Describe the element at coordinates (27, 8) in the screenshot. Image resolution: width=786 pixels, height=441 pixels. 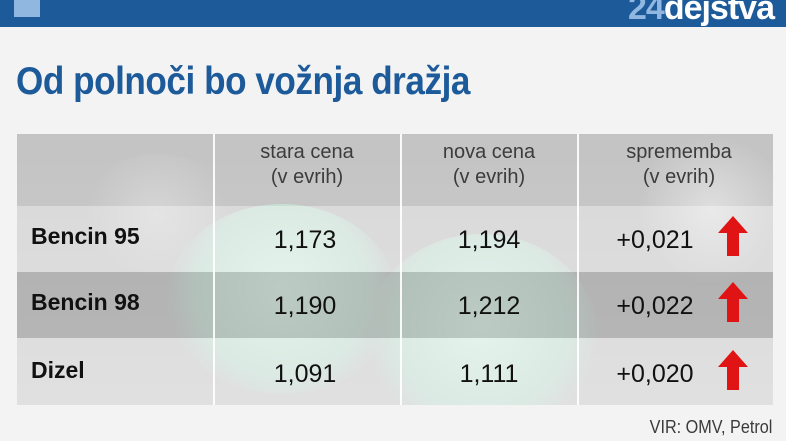
I see `top-bar-accent` at that location.